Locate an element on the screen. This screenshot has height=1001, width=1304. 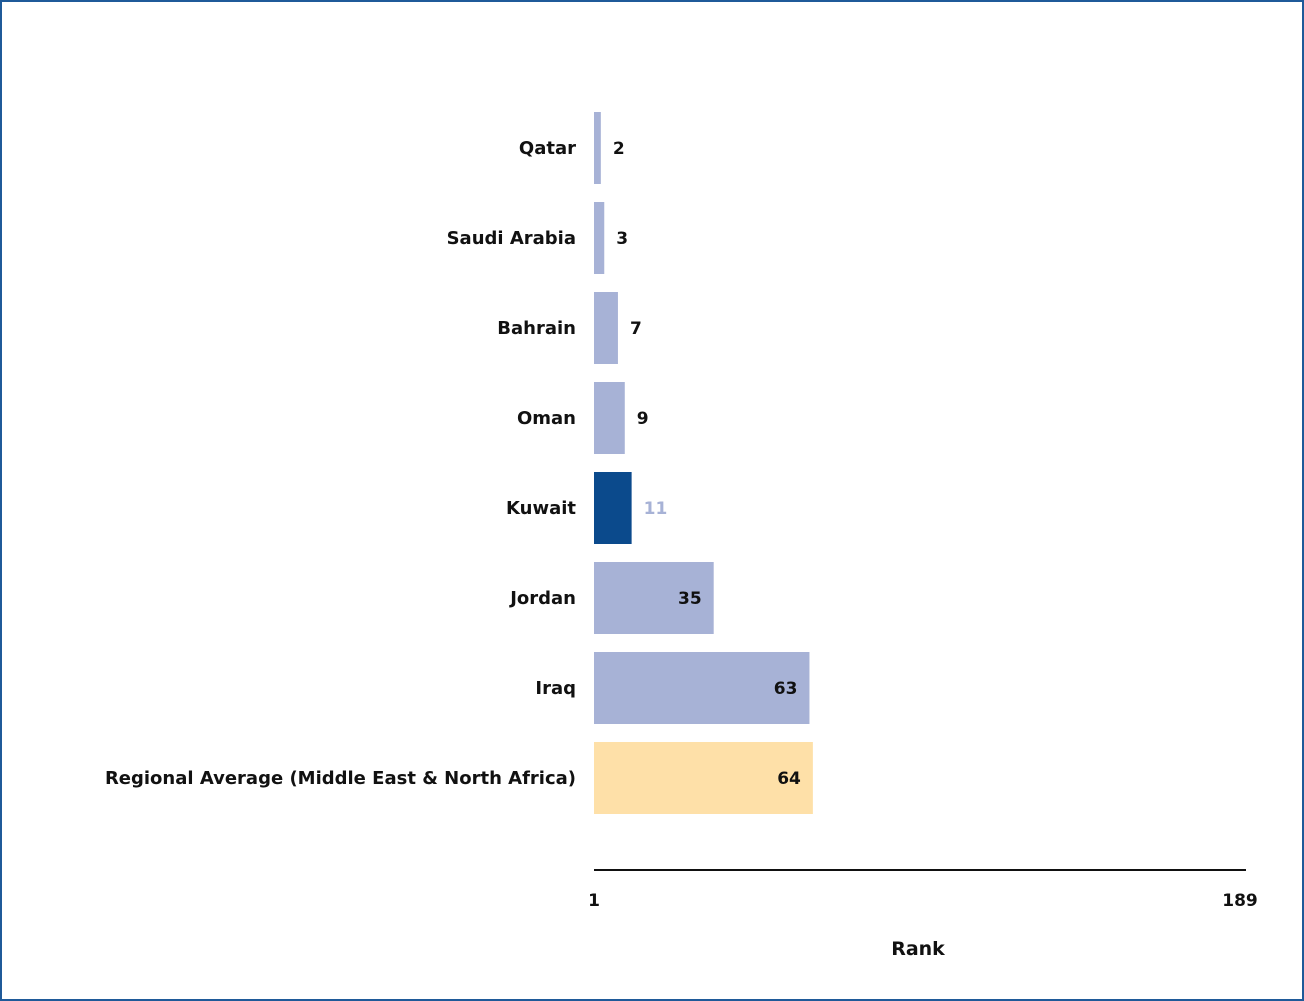
value-label-iraq: 63 is located at coordinates (786, 689).